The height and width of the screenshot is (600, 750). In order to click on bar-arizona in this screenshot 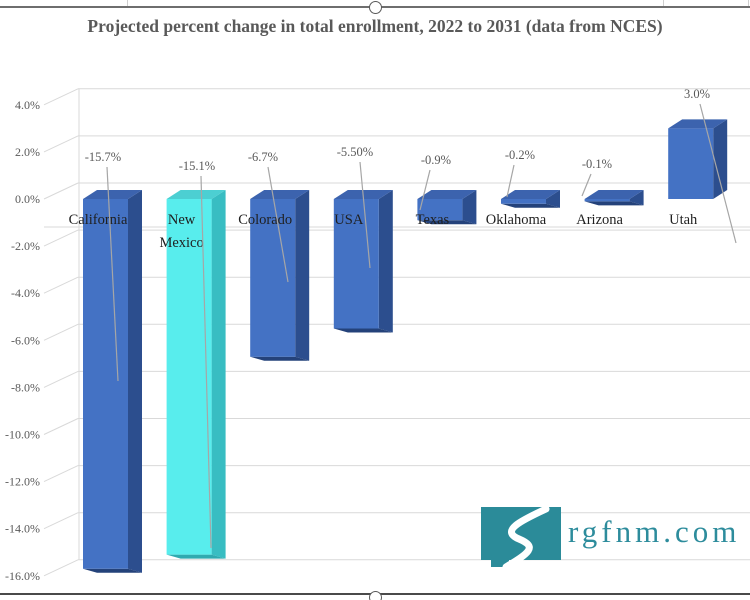, I will do `click(614, 198)`.